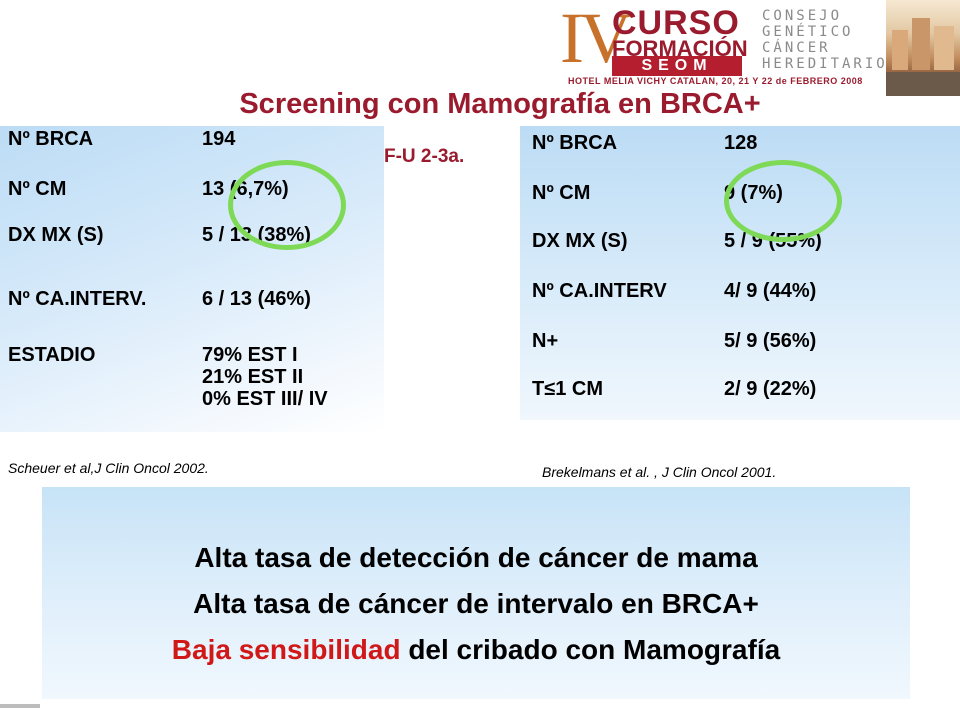 This screenshot has height=720, width=960. What do you see at coordinates (770, 389) in the screenshot?
I see `right-value-size: 2/ 9 (22%)` at bounding box center [770, 389].